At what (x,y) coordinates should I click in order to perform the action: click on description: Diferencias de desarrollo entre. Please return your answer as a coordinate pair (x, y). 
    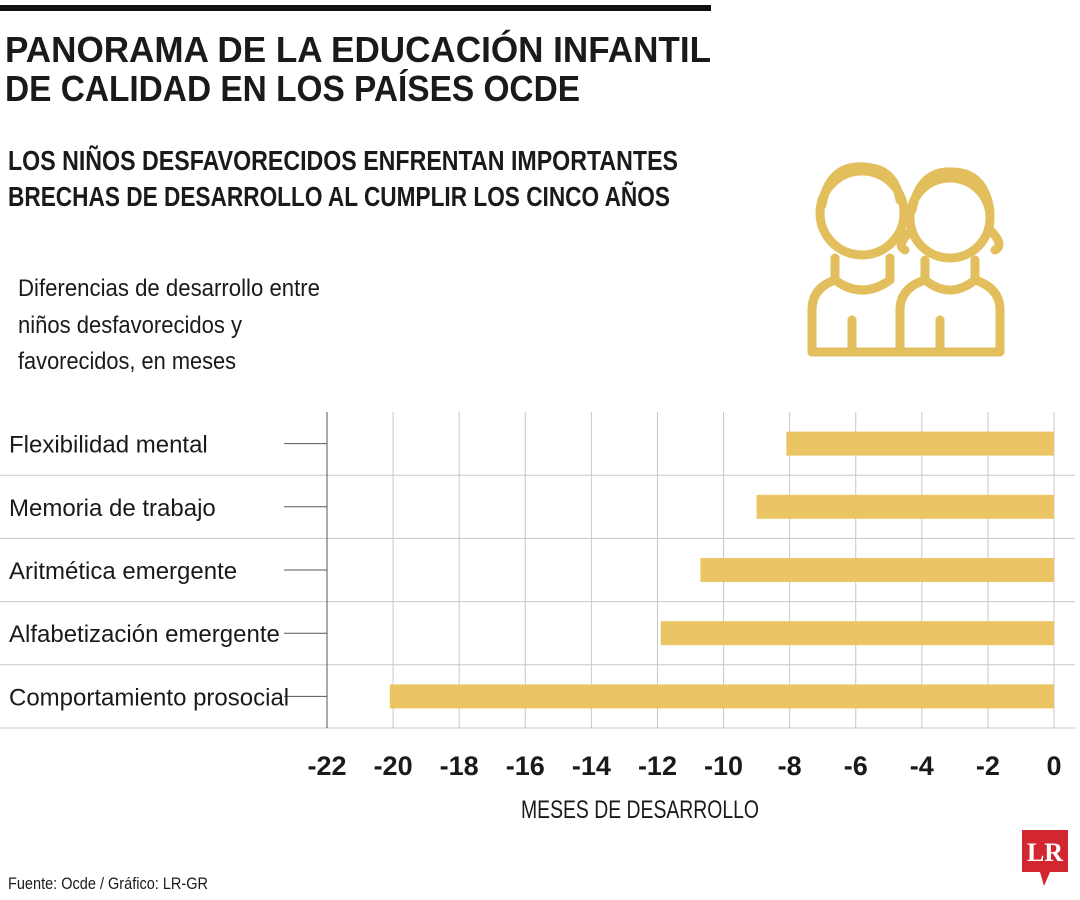
    Looking at the image, I should click on (169, 288).